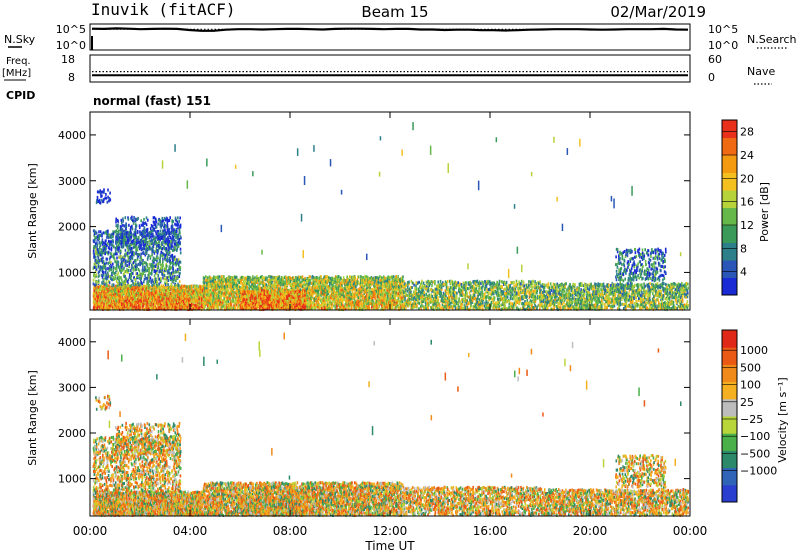  Describe the element at coordinates (394, 12) in the screenshot. I see `beam-title: Beam 15` at that location.